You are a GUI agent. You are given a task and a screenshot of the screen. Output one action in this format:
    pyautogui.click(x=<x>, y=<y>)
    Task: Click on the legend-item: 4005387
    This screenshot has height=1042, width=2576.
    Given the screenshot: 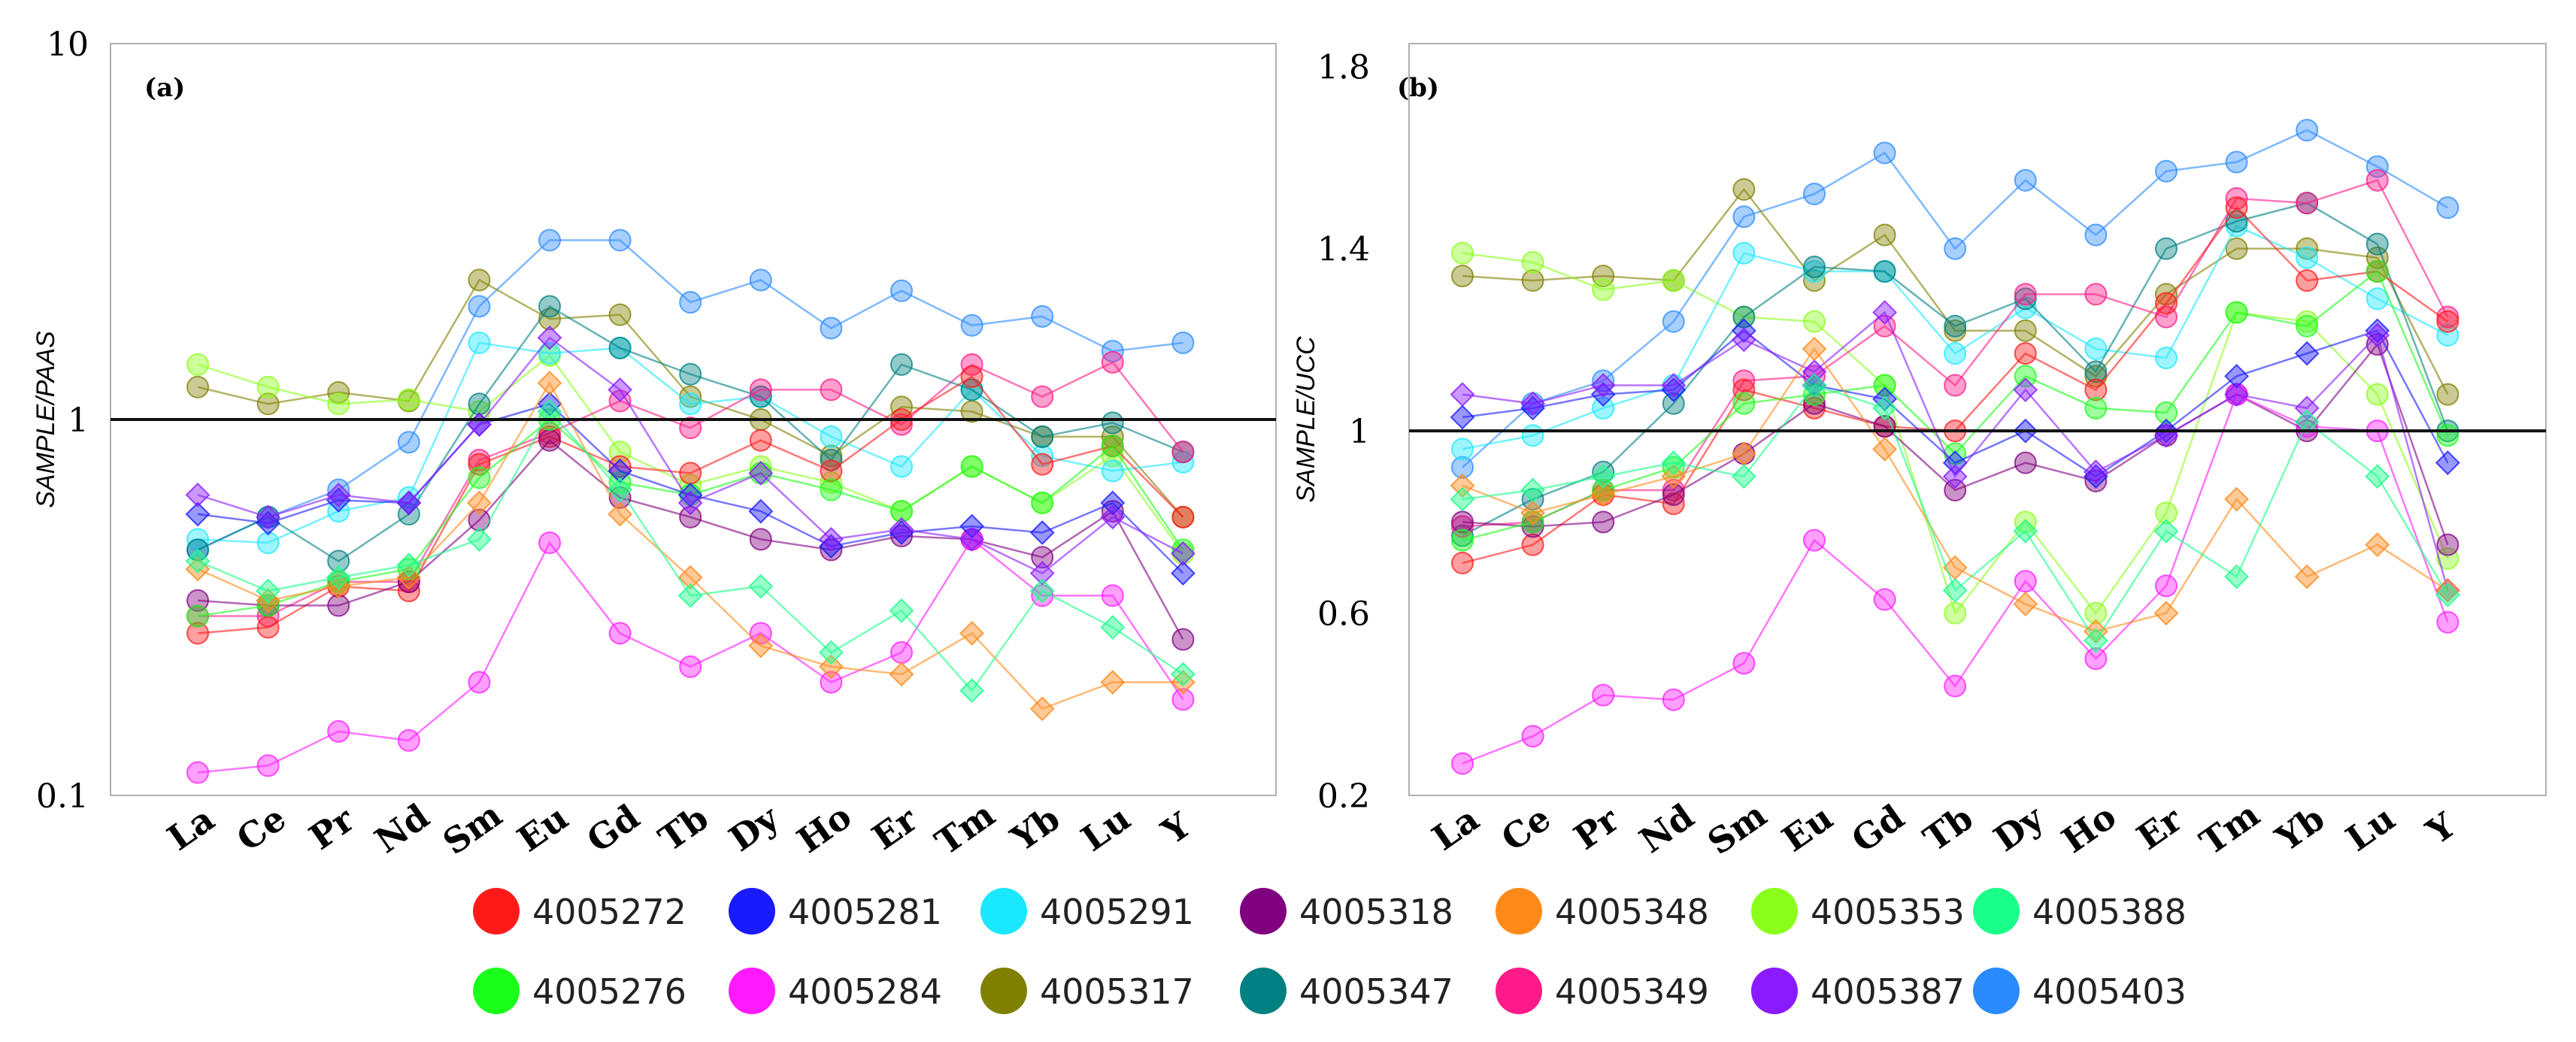 What is the action you would take?
    pyautogui.click(x=1858, y=991)
    